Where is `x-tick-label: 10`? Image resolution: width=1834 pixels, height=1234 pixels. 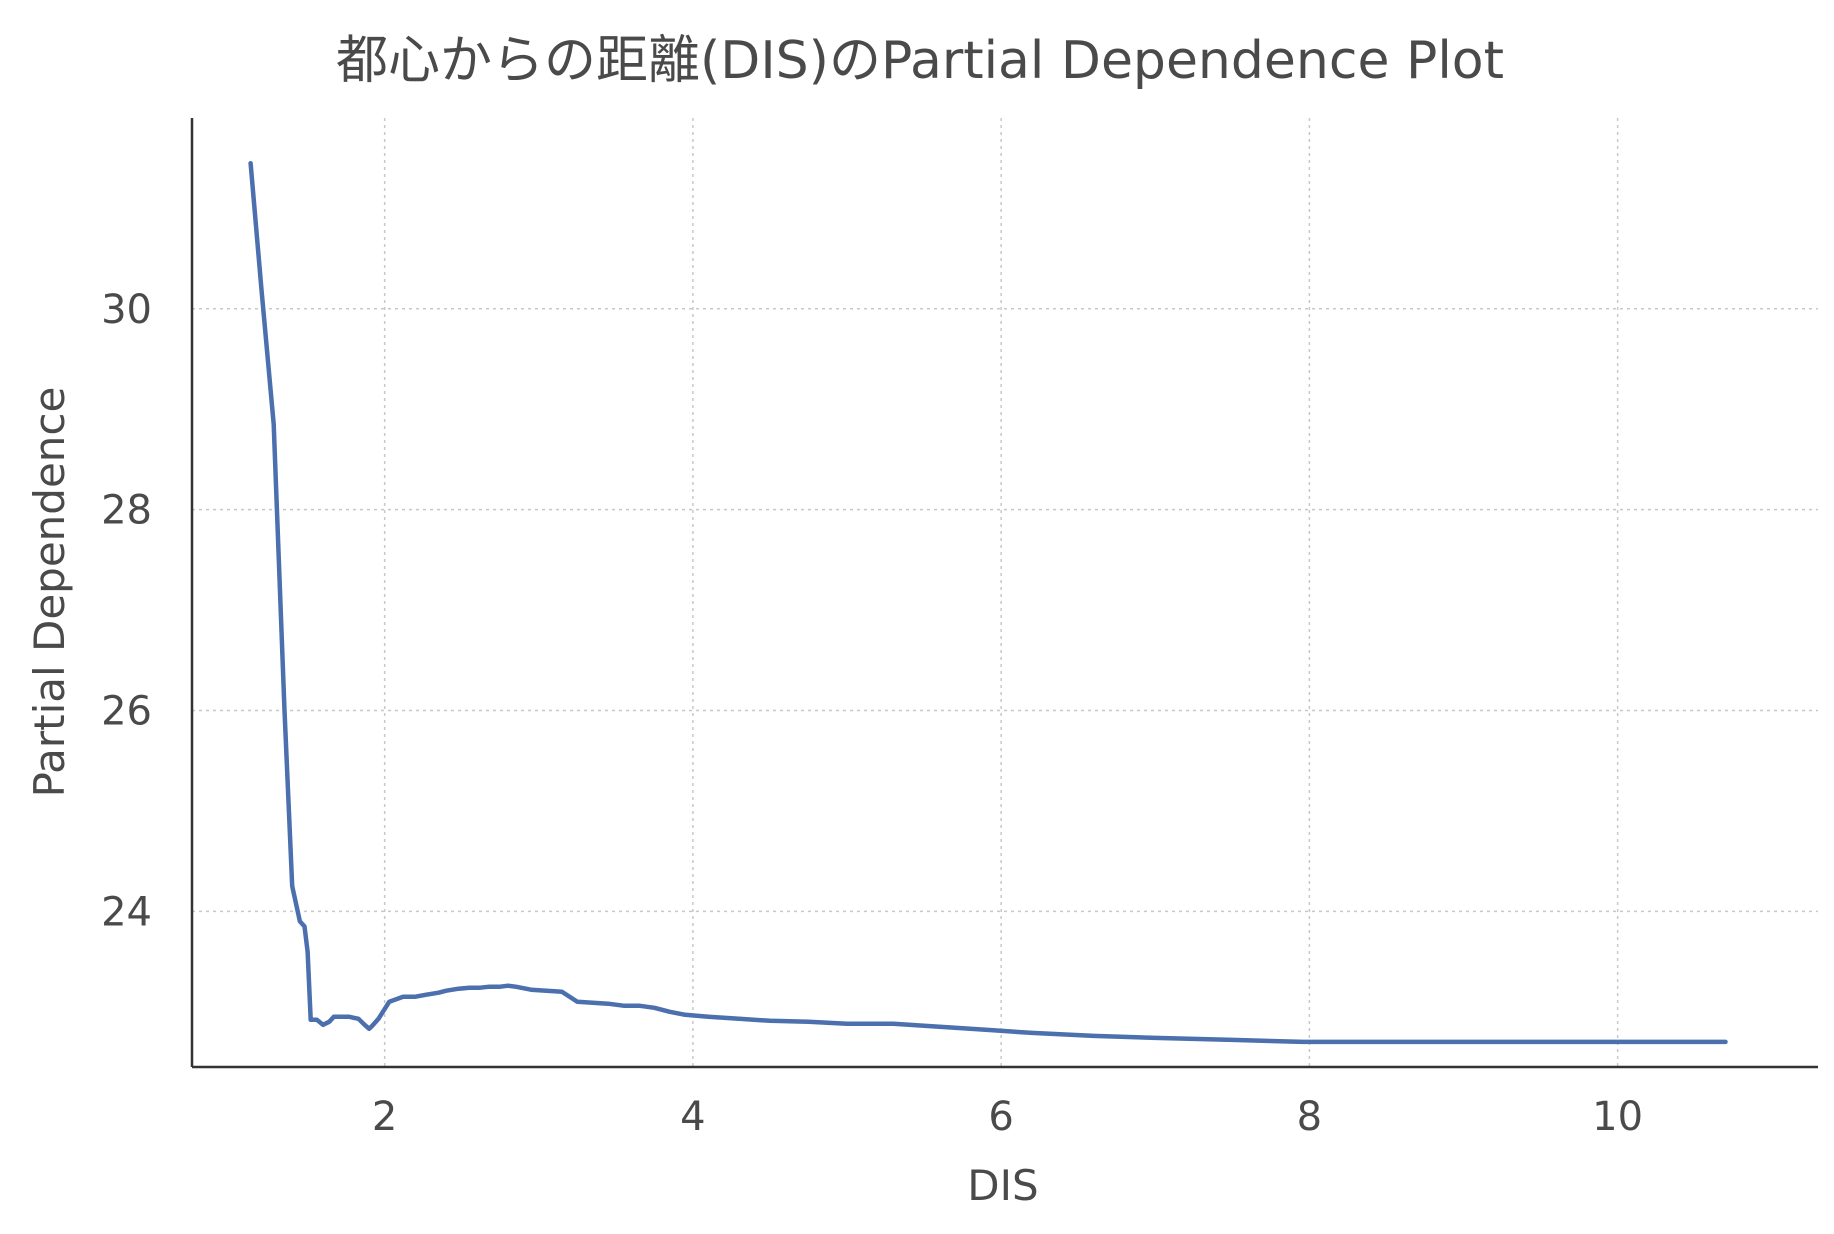 x-tick-label: 10 is located at coordinates (1617, 1117).